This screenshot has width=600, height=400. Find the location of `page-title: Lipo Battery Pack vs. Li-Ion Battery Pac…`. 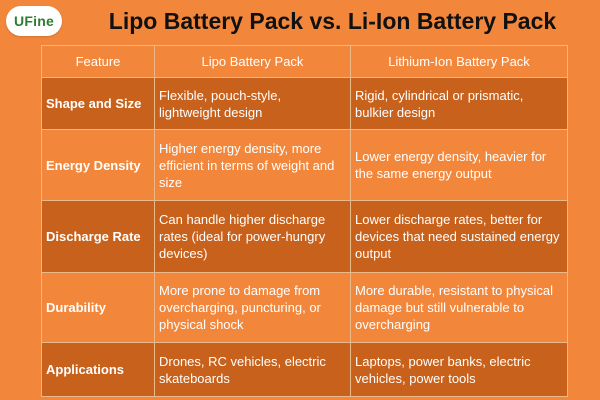

page-title: Lipo Battery Pack vs. Li-Ion Battery Pac… is located at coordinates (332, 21).